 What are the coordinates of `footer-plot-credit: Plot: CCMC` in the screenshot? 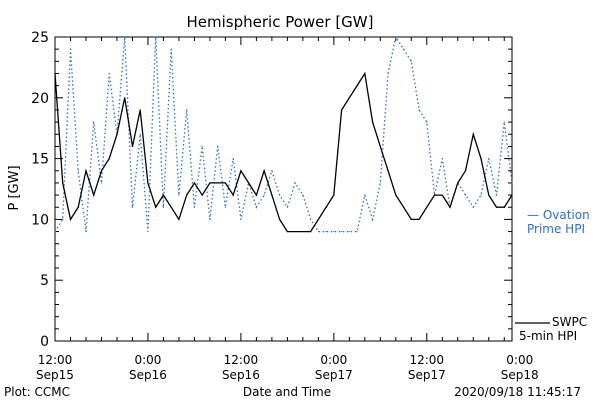 It's located at (37, 392).